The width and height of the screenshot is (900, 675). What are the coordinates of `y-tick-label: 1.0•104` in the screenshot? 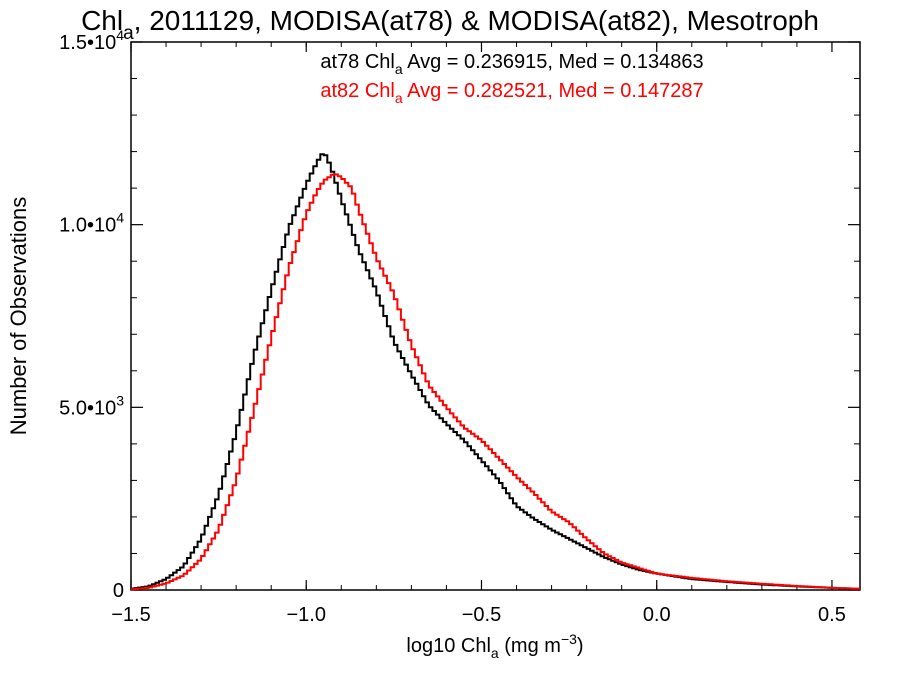 It's located at (91, 223).